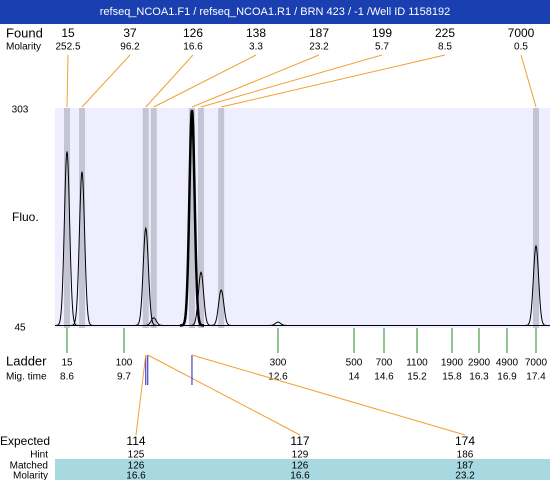  I want to click on matched-band, so click(302, 469).